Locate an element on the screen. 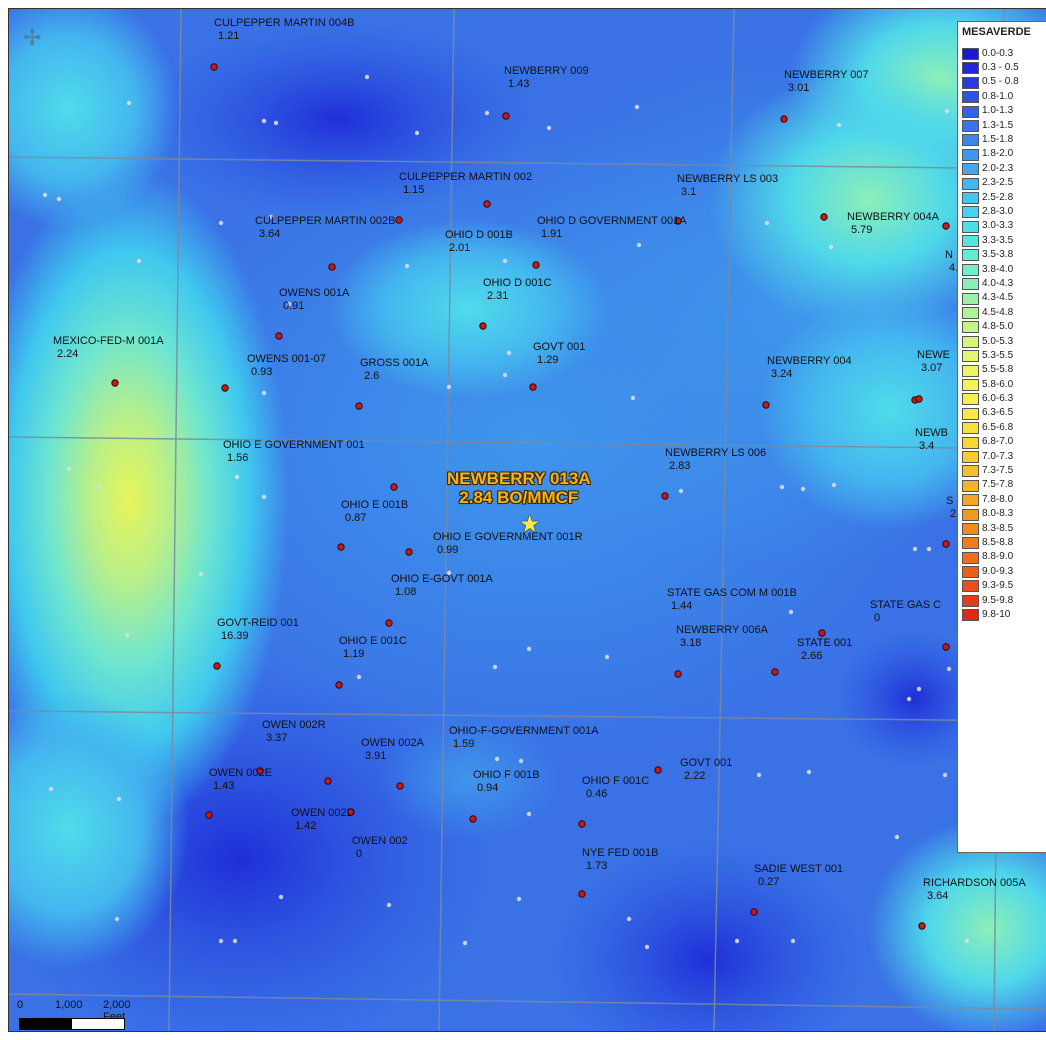 The height and width of the screenshot is (1040, 1046). featured-well-label: NEWBERRY 013A 2.84 BO/MMCF is located at coordinates (519, 488).